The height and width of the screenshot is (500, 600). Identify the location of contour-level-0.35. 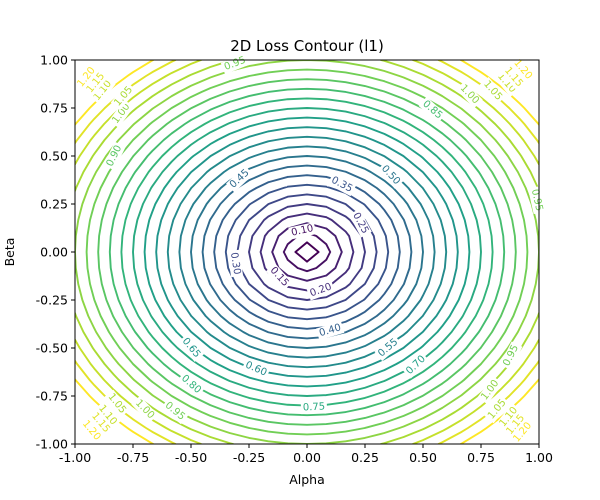
(307, 252).